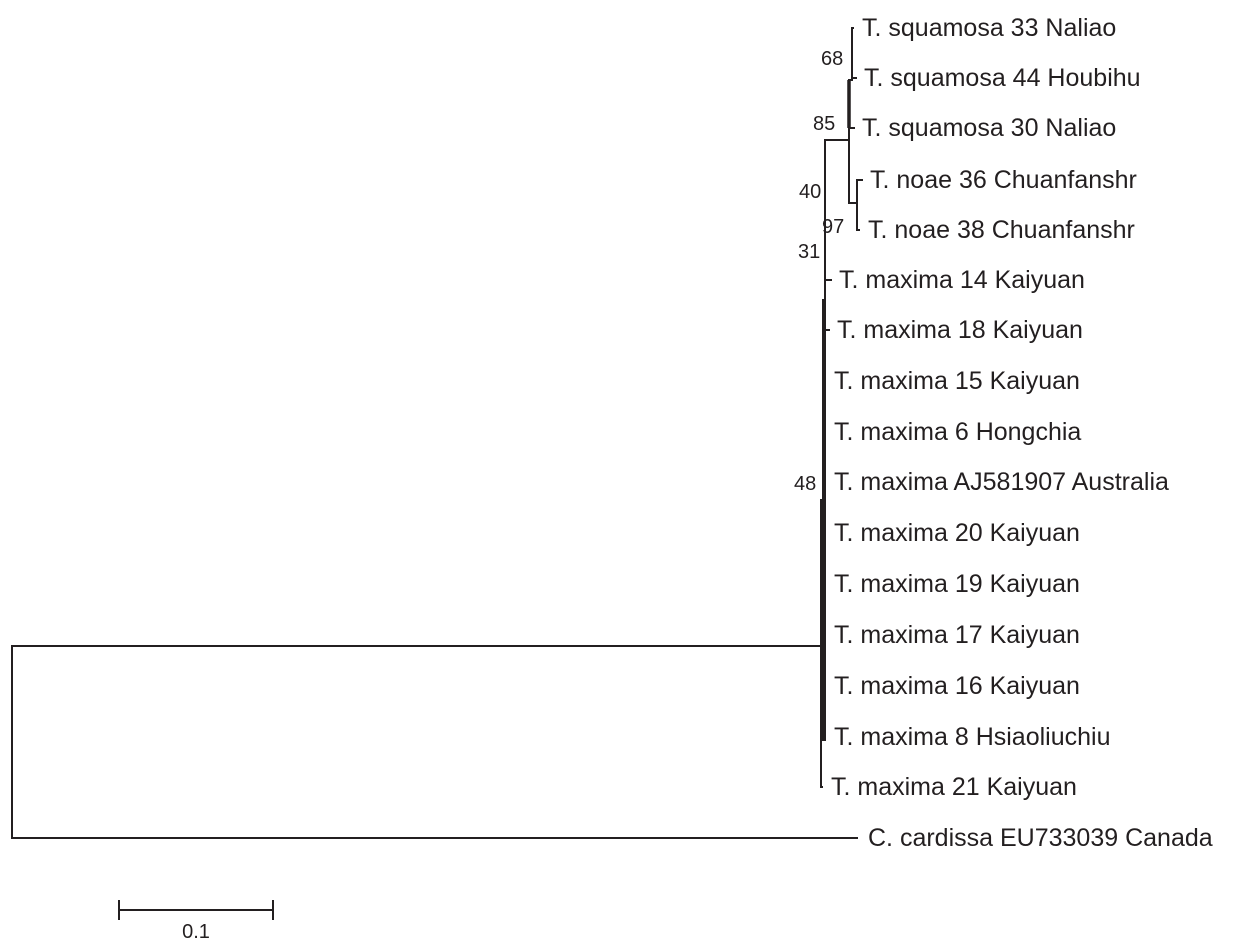 This screenshot has height=940, width=1247. I want to click on leaf-label: T. maxima 14 Kaiyuan, so click(962, 280).